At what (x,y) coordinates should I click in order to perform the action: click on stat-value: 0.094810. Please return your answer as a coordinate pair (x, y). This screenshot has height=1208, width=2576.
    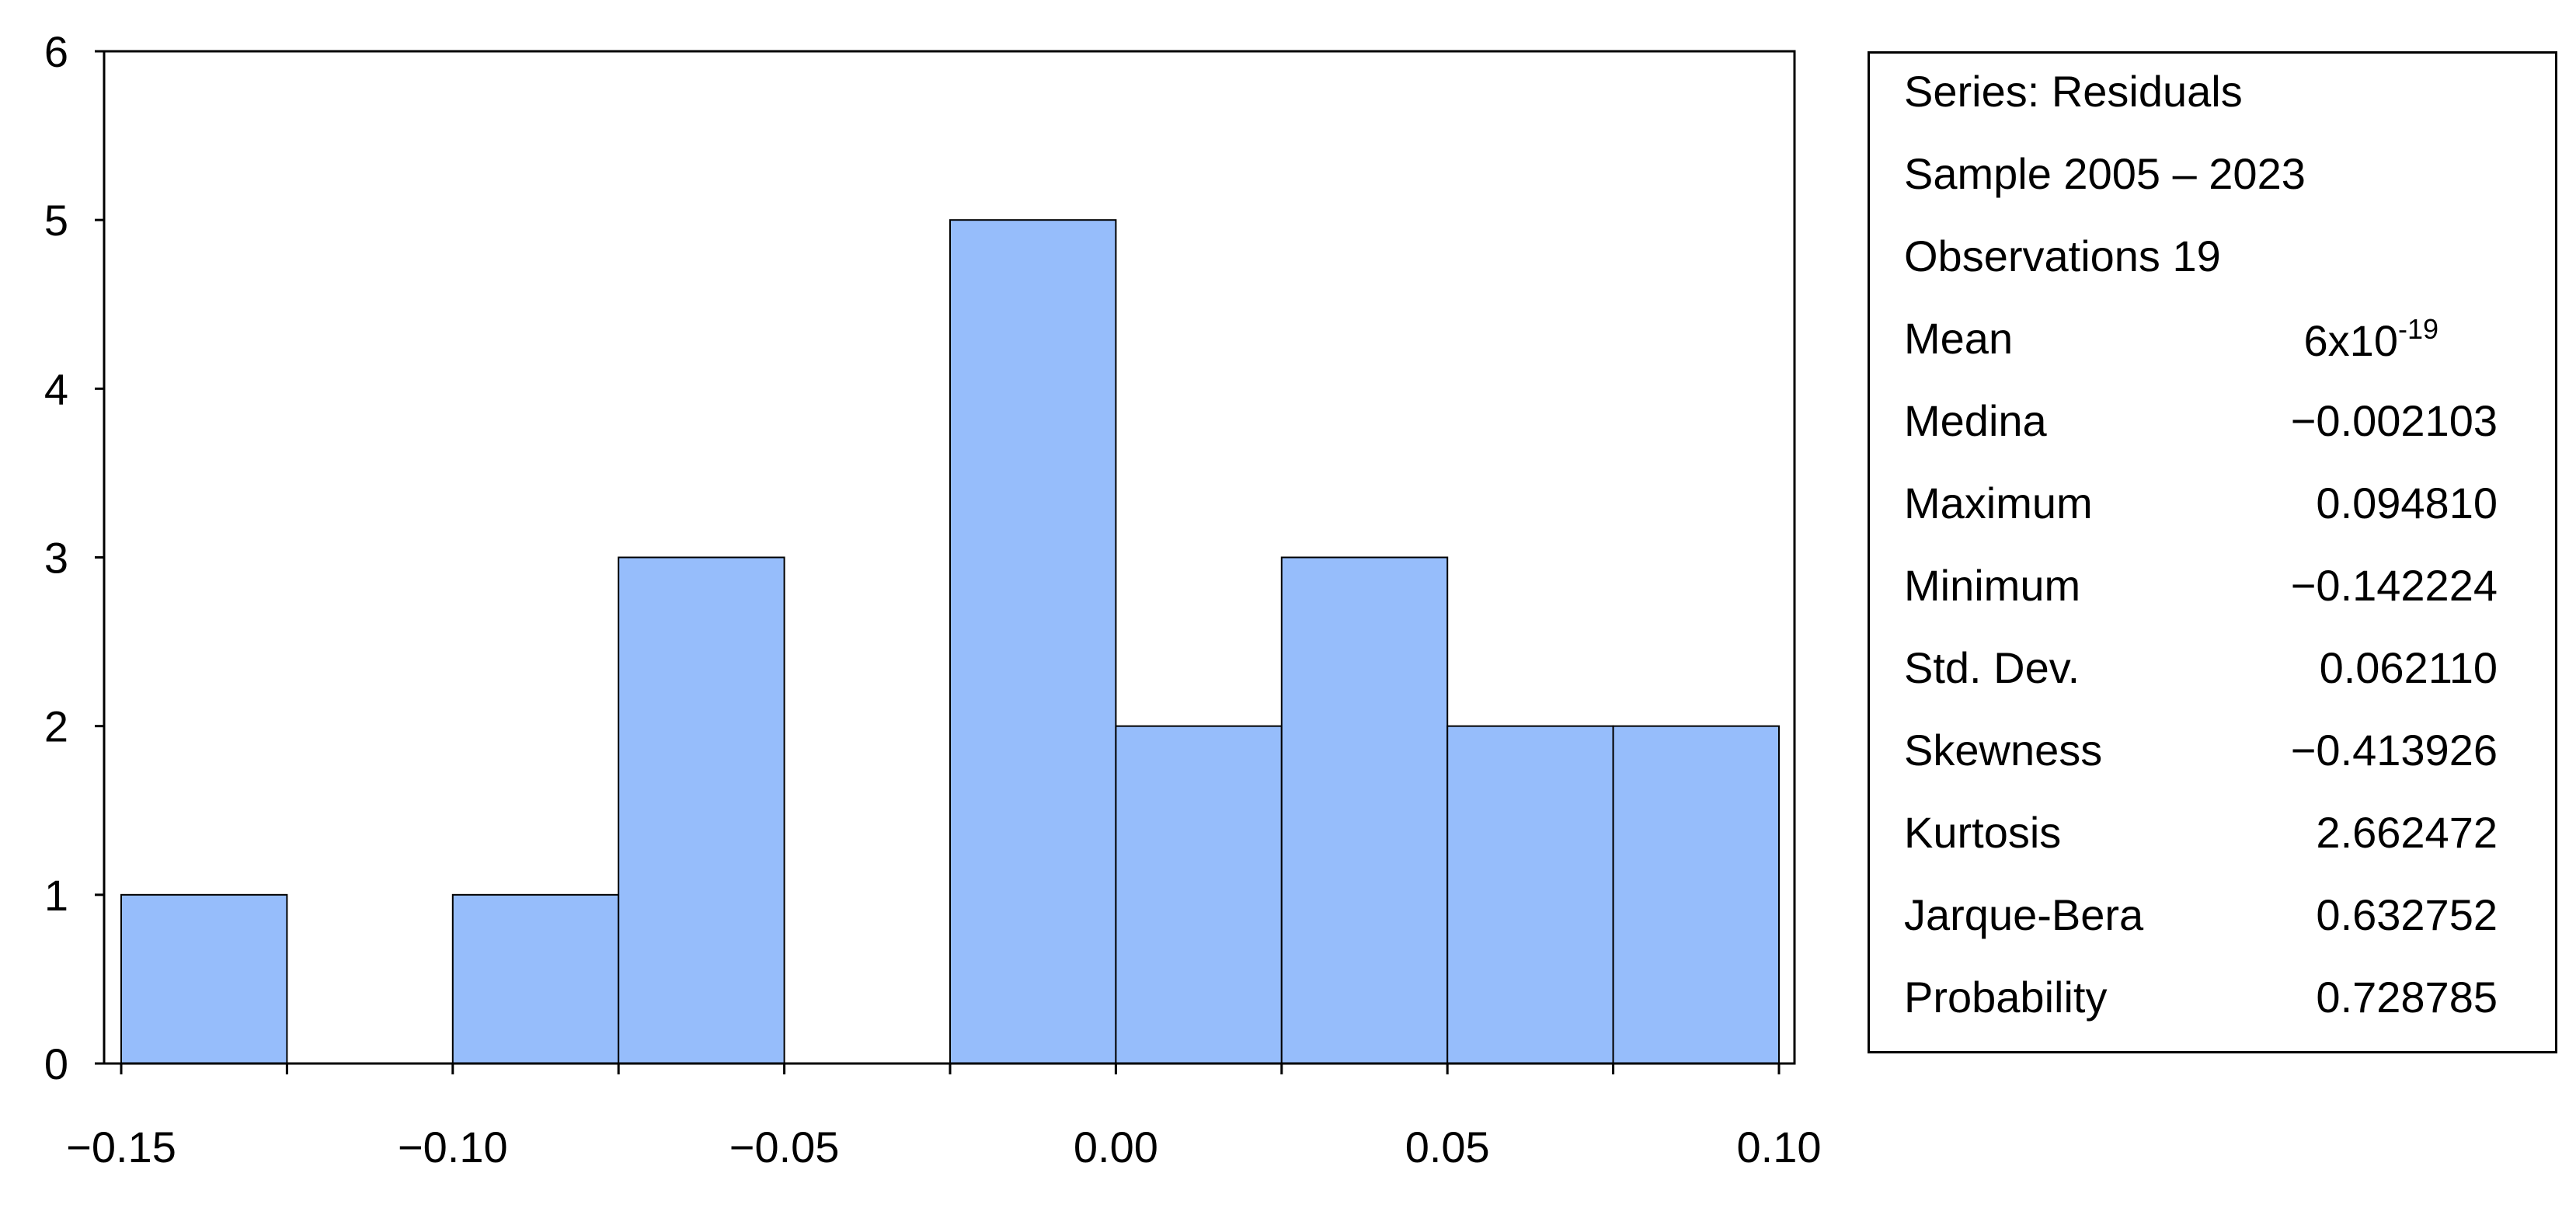
    Looking at the image, I should click on (2407, 503).